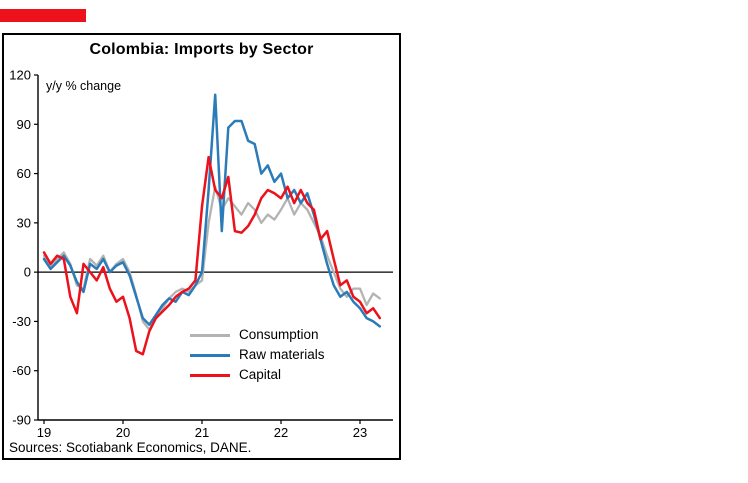  I want to click on legend-item-capital: Capital, so click(257, 375).